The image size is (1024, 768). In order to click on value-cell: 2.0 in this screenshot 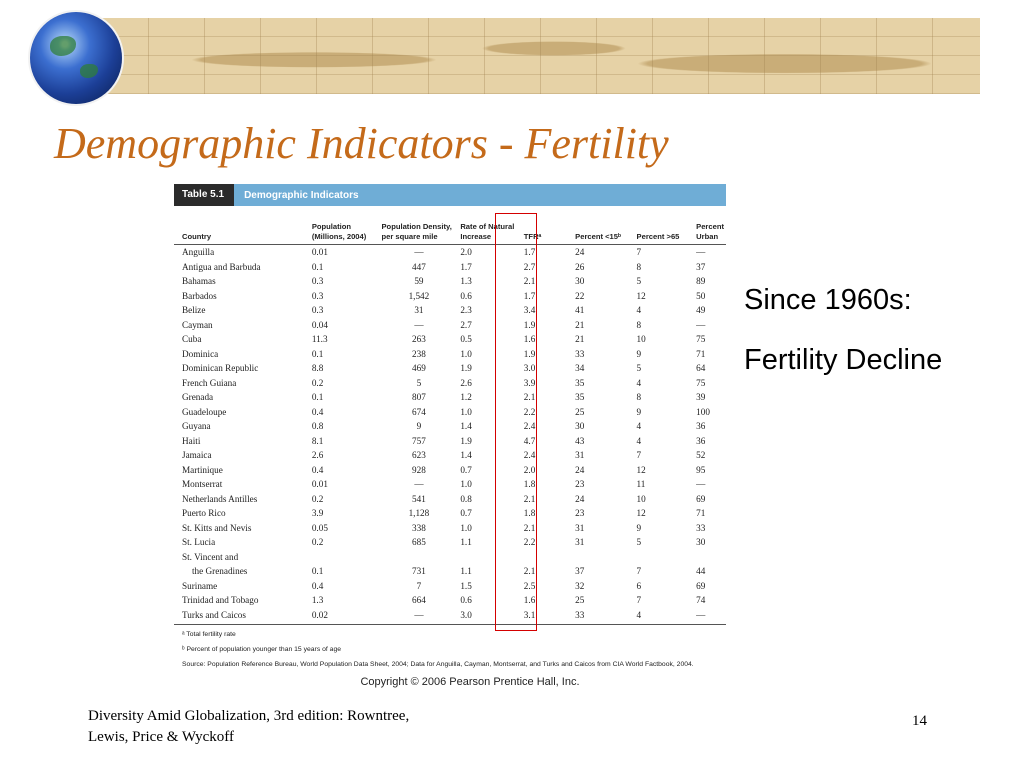, I will do `click(466, 252)`.